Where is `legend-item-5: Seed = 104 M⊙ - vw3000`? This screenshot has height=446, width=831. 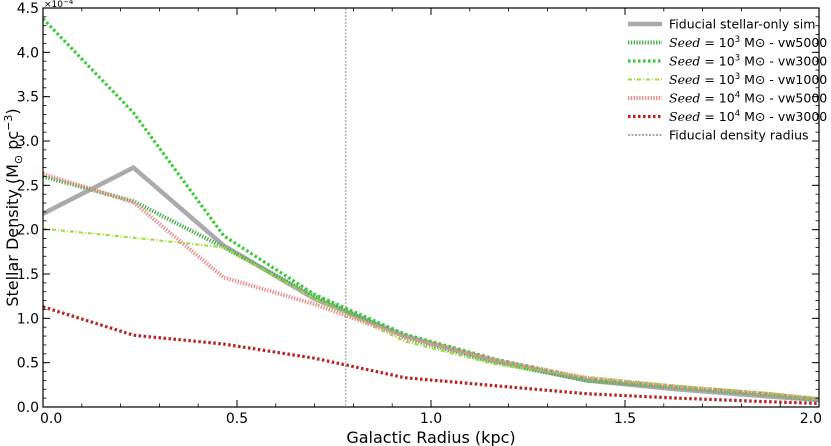 legend-item-5: Seed = 104 M⊙ - vw3000 is located at coordinates (727, 116).